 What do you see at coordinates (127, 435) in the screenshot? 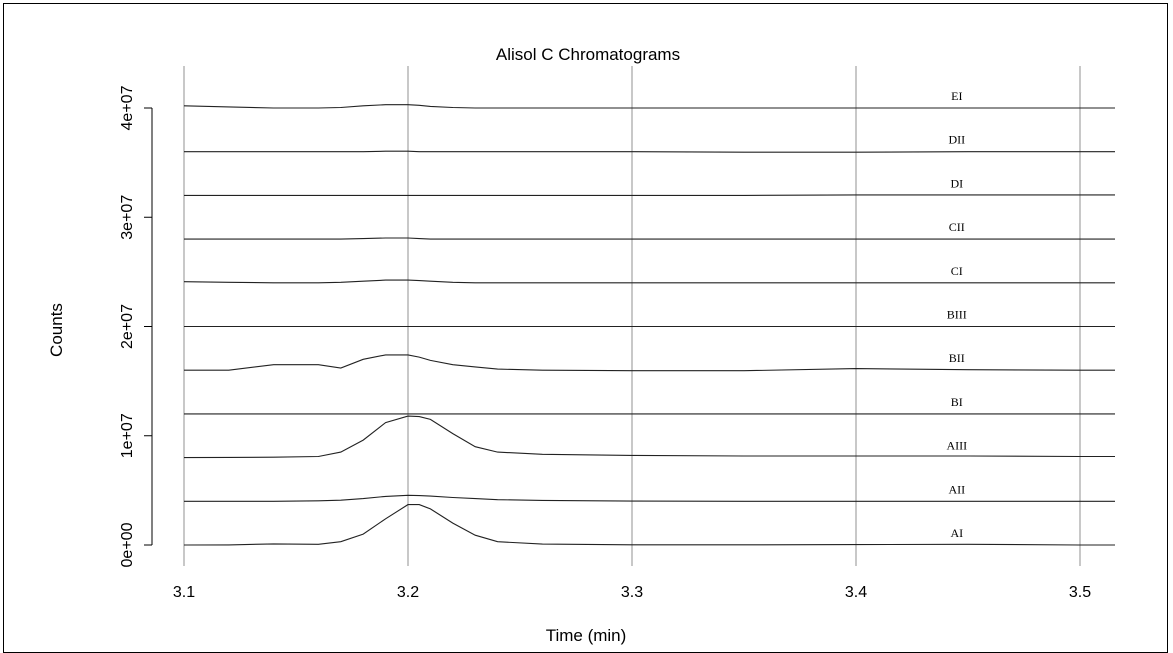
I see `y-tick-label-1: 1e+07` at bounding box center [127, 435].